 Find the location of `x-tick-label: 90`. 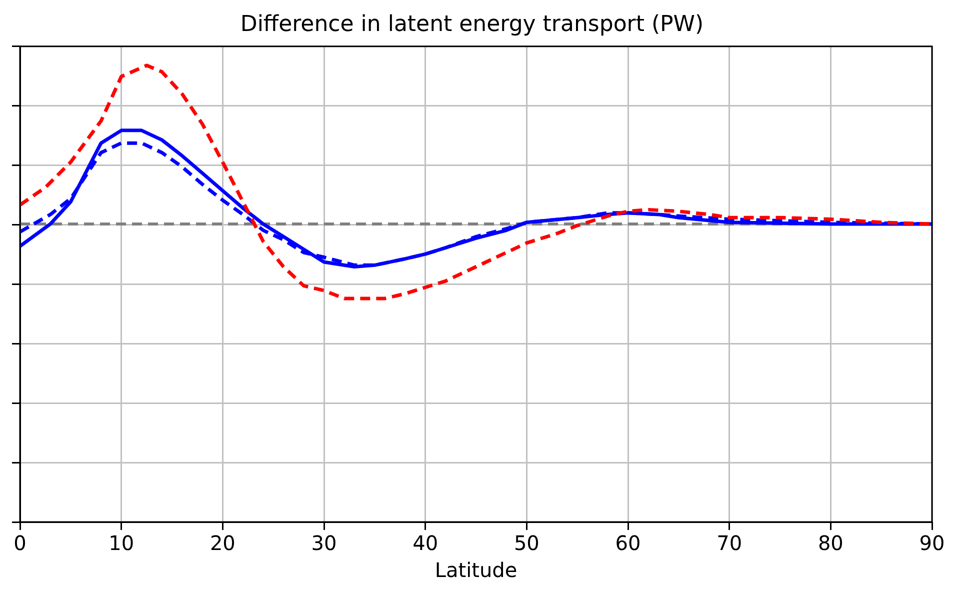

x-tick-label: 90 is located at coordinates (932, 543).